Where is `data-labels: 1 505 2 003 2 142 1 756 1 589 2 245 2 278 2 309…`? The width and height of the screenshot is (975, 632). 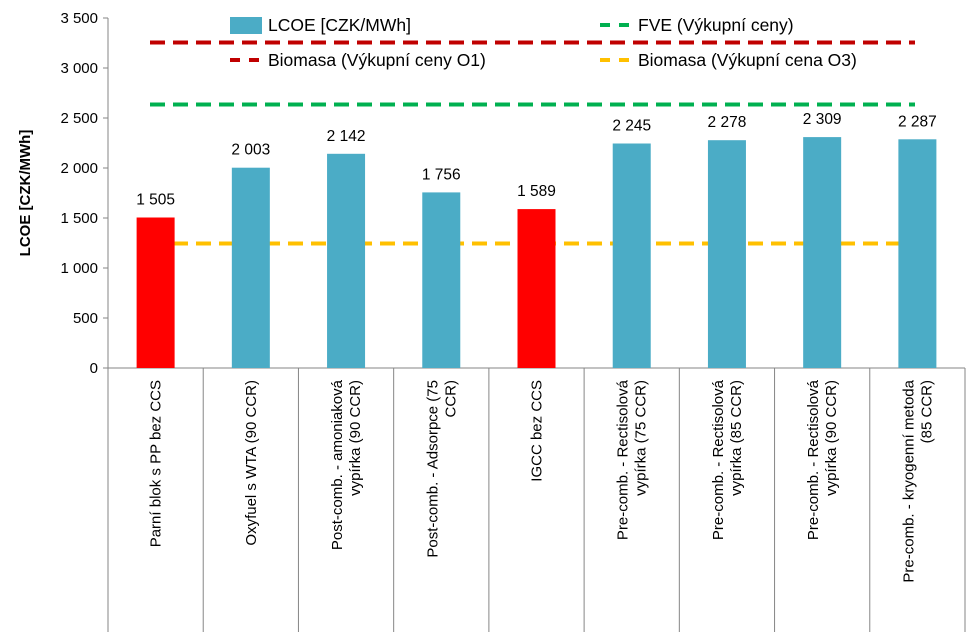 data-labels: 1 505 2 003 2 142 1 756 1 589 2 245 2 278 2 309… is located at coordinates (536, 159).